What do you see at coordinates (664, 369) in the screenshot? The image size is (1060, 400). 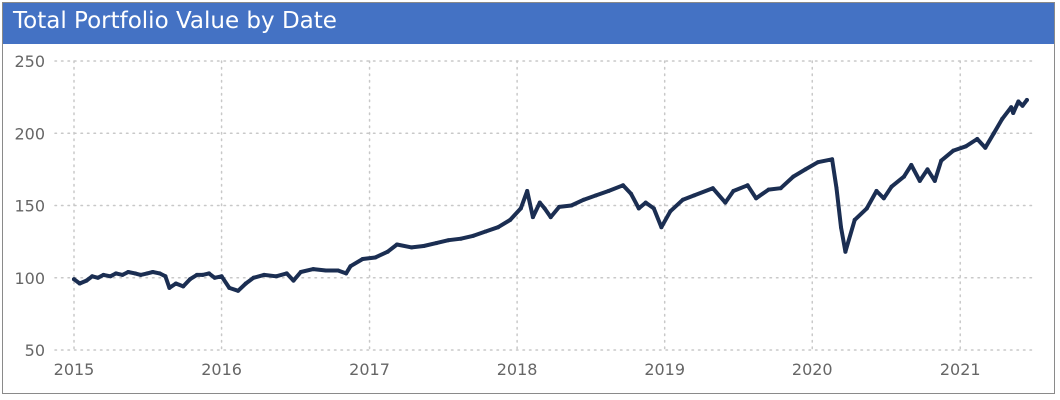 I see `x-tick-label: 2019` at bounding box center [664, 369].